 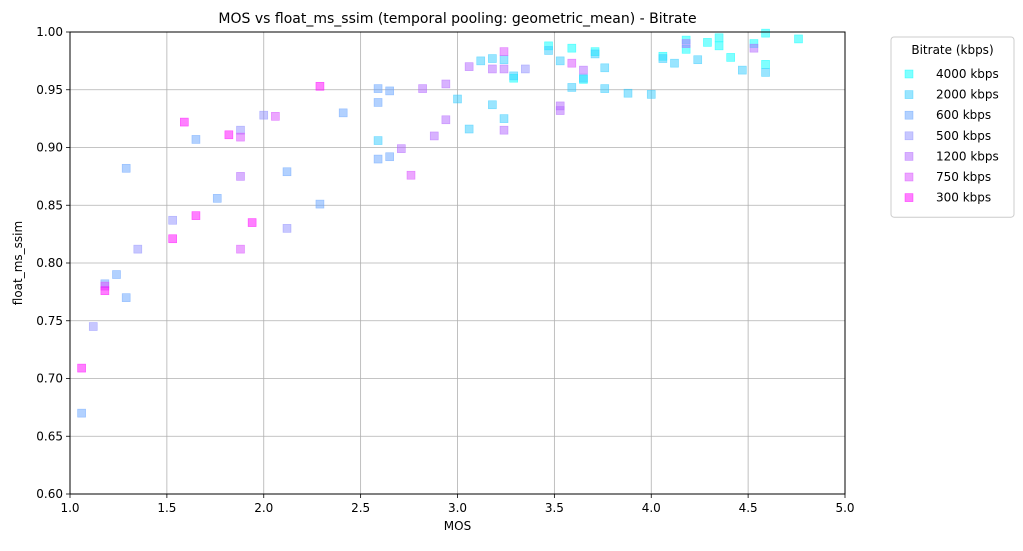 I want to click on x-tick-label: 3.5, so click(x=554, y=508).